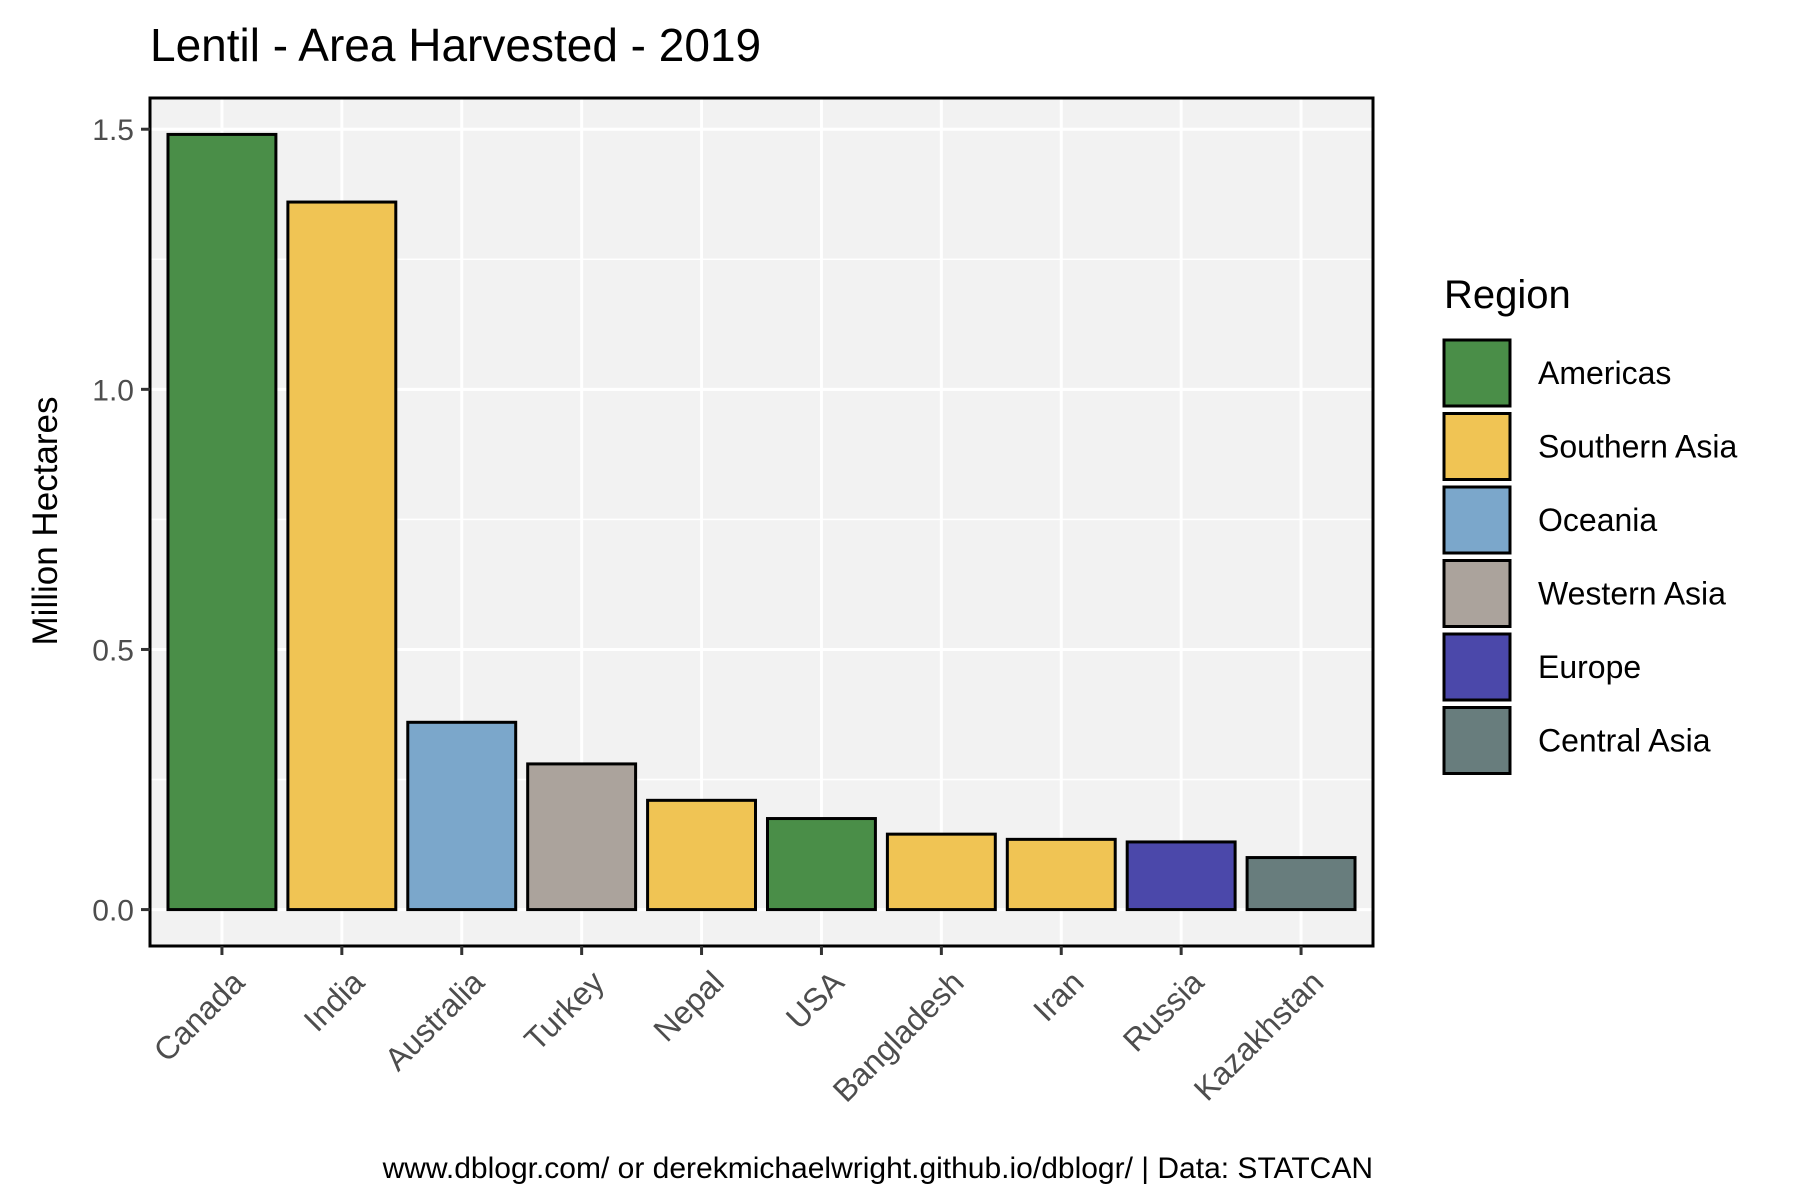 This screenshot has width=1800, height=1200. What do you see at coordinates (1477, 373) in the screenshot?
I see `legend-swatch-americas` at bounding box center [1477, 373].